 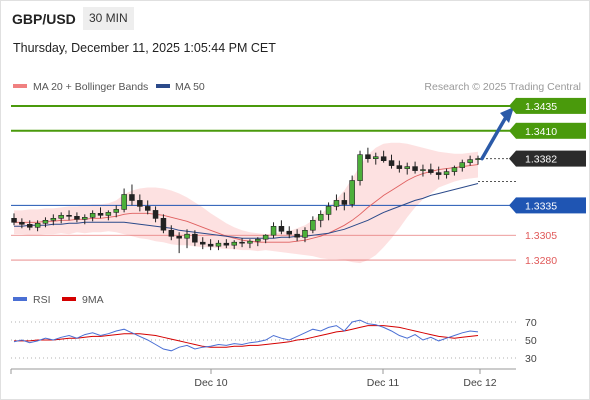 What do you see at coordinates (190, 87) in the screenshot?
I see `ma50-legend-label: MA 50` at bounding box center [190, 87].